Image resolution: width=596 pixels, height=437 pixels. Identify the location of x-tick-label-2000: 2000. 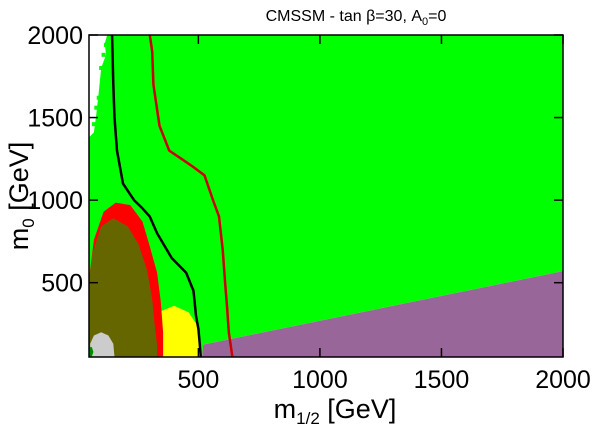
(563, 380).